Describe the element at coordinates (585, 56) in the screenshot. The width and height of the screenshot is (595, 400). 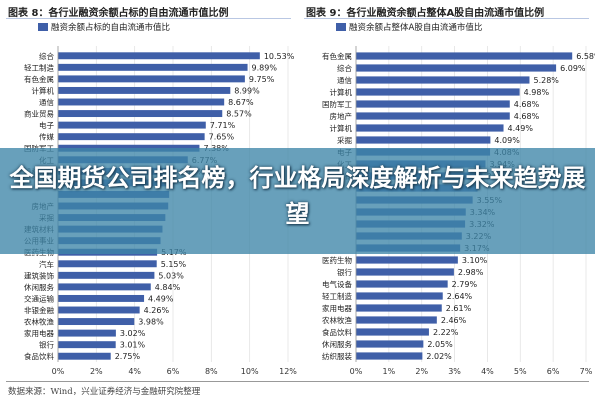
I see `data-label: 6.58%` at that location.